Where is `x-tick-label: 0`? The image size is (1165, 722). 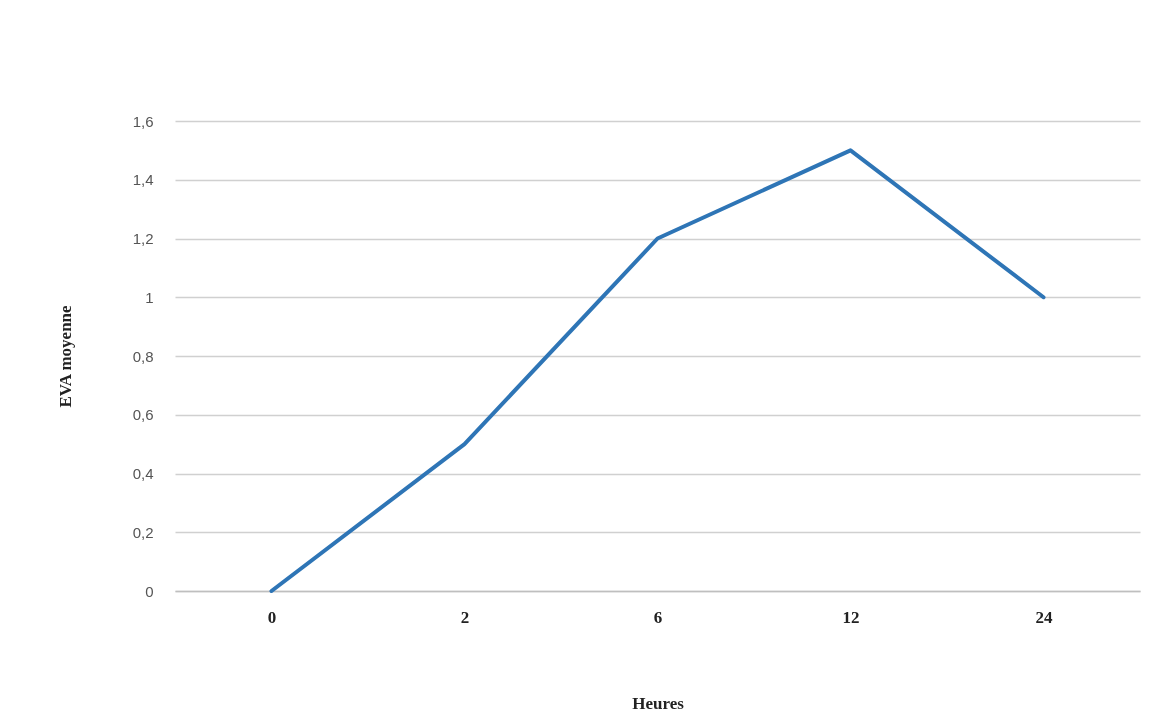
x-tick-label: 0 is located at coordinates (272, 617).